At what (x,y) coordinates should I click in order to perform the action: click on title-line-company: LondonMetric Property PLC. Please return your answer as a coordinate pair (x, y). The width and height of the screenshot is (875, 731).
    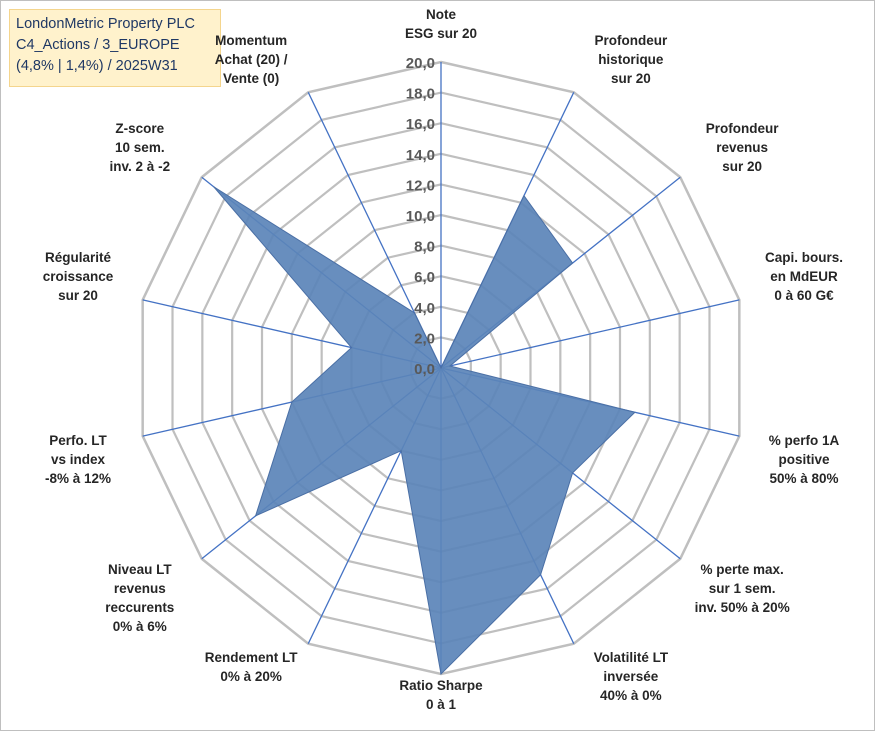
    Looking at the image, I should click on (105, 24).